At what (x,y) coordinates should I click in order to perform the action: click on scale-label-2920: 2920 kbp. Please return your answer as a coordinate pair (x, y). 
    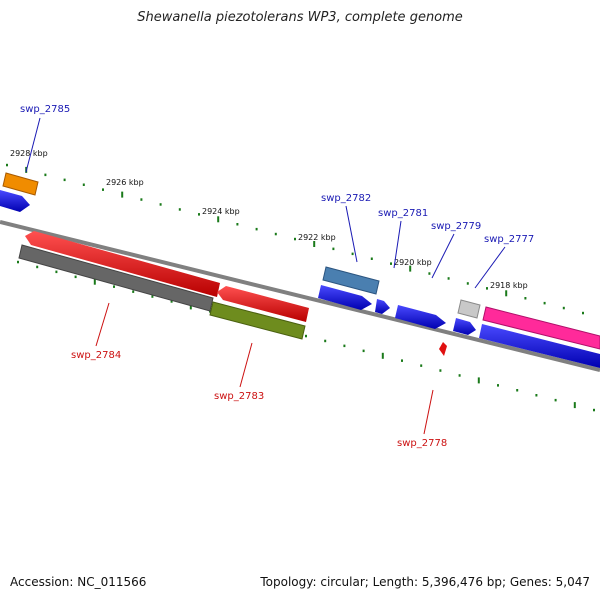
    Looking at the image, I should click on (413, 262).